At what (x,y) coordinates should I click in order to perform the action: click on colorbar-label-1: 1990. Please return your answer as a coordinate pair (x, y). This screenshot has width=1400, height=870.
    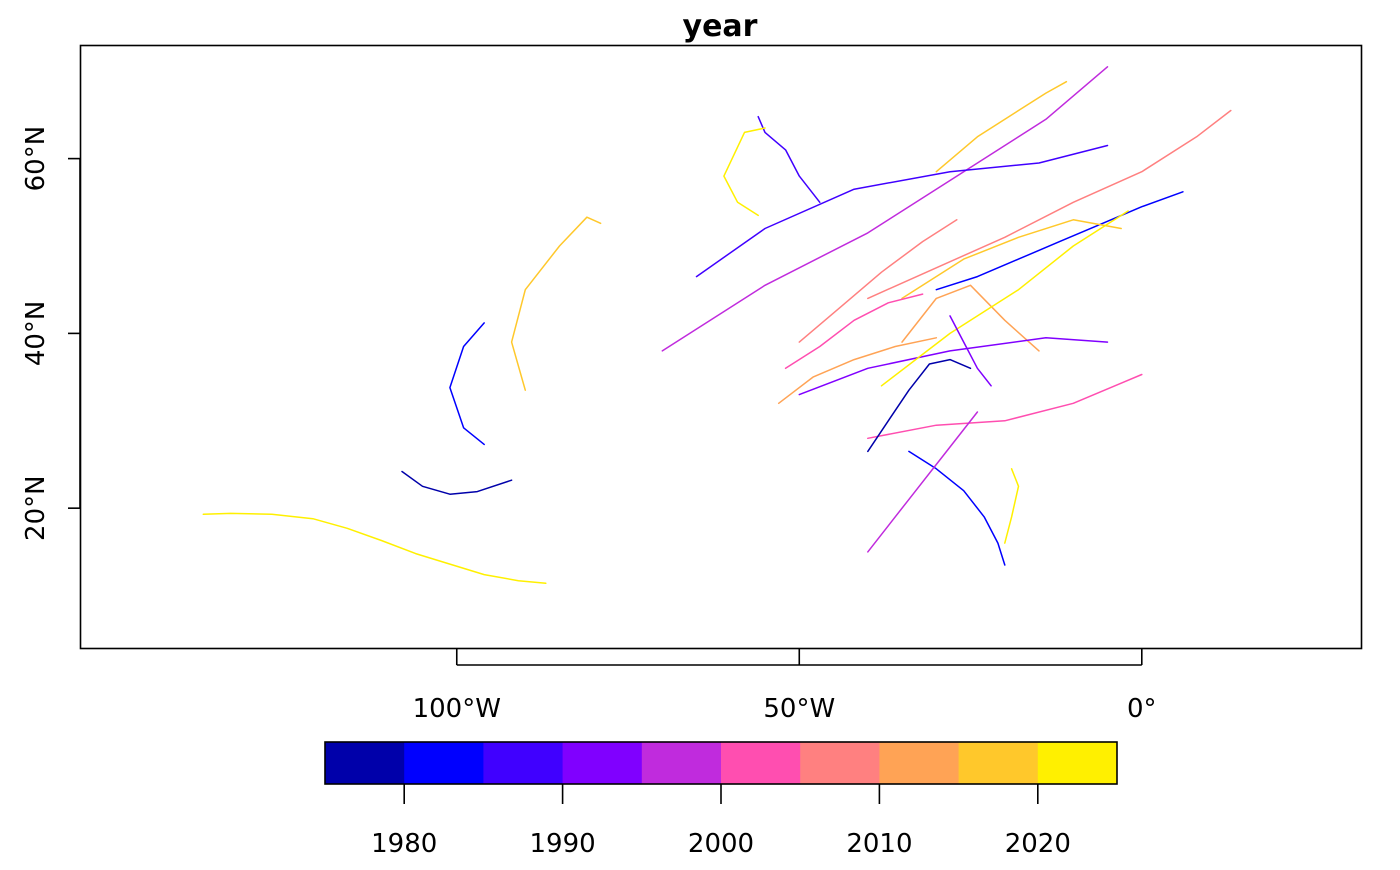
    Looking at the image, I should click on (563, 844).